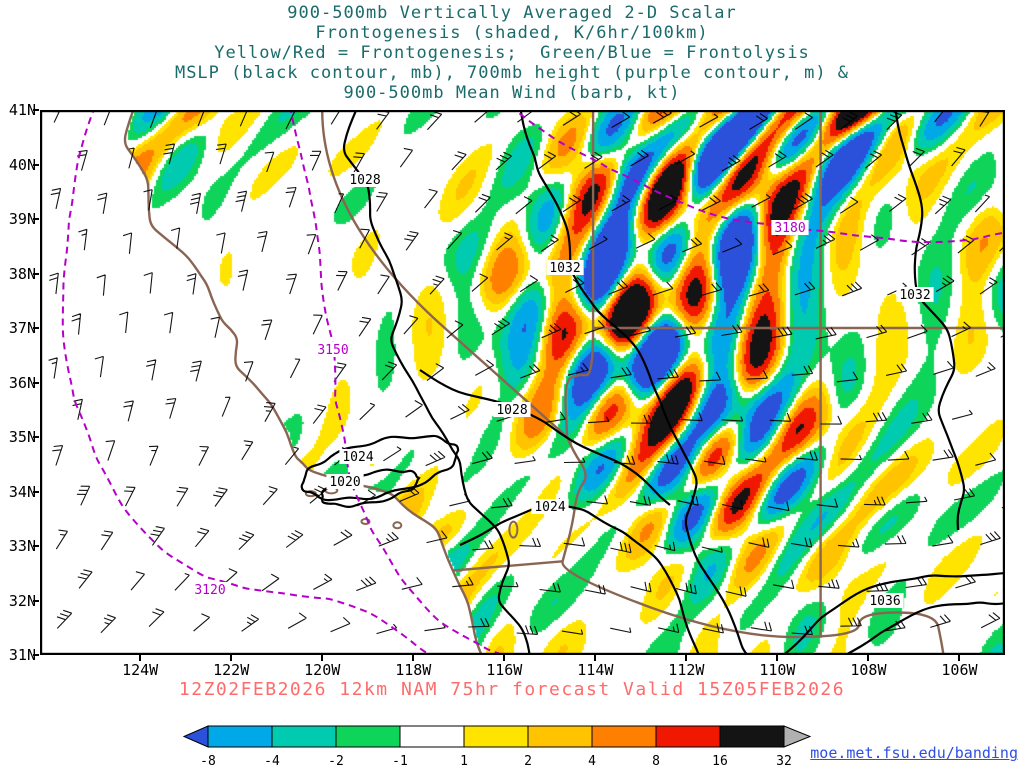  I want to click on height-contour-path, so click(759, 177).